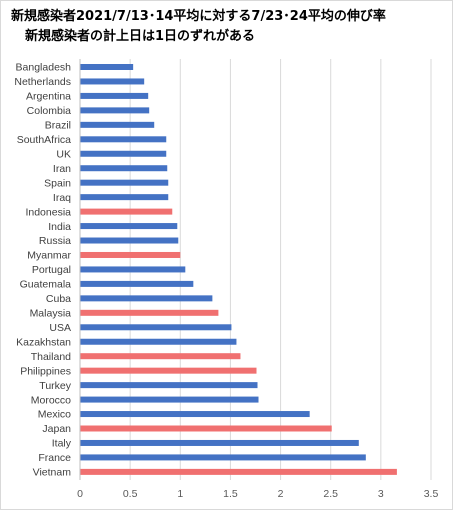 This screenshot has height=510, width=453. Describe the element at coordinates (48, 97) in the screenshot. I see `y-category-label: Argentina` at that location.